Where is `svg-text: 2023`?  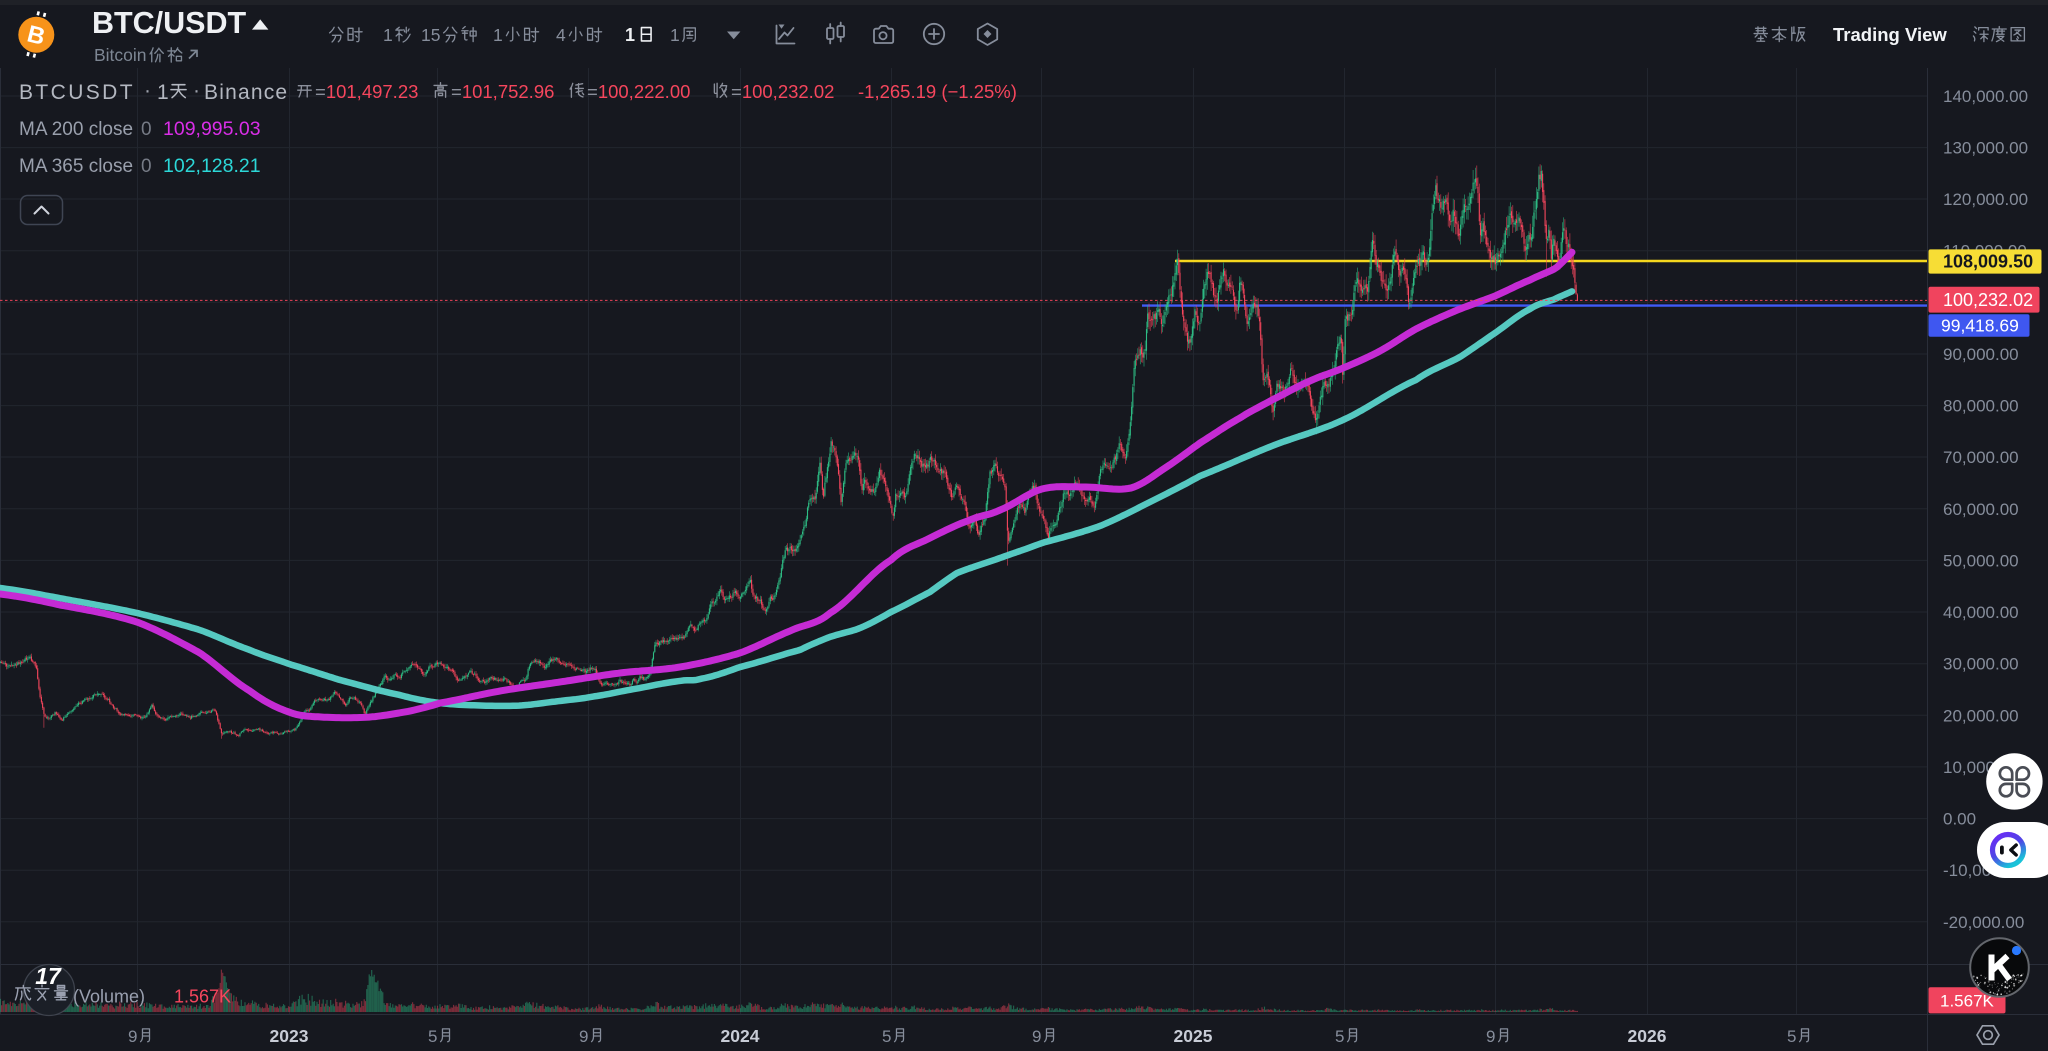 svg-text: 2023 is located at coordinates (289, 1036).